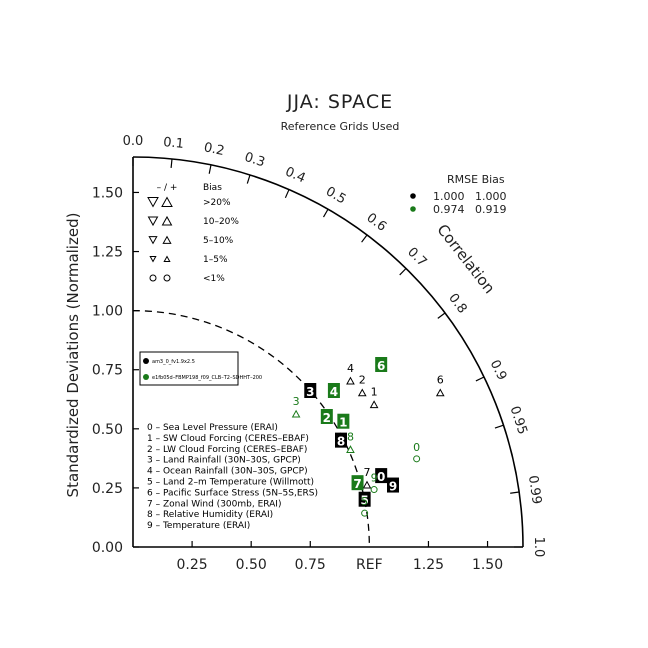 This screenshot has height=648, width=648. I want to click on variable-legend-item: 8 – Relative Humidity (ERAI), so click(210, 515).